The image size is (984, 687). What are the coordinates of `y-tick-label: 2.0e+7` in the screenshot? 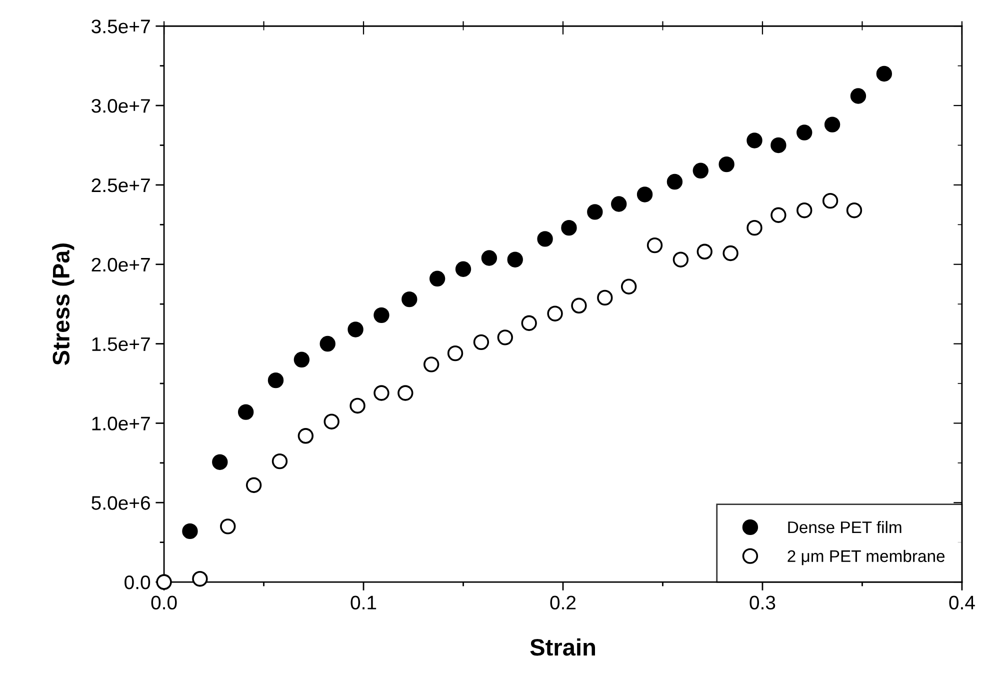 It's located at (121, 265).